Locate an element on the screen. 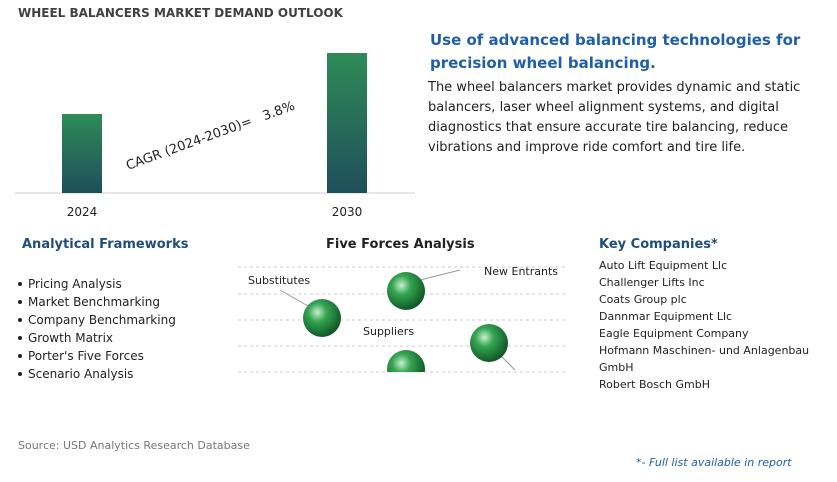  connectors is located at coordinates (397, 320).